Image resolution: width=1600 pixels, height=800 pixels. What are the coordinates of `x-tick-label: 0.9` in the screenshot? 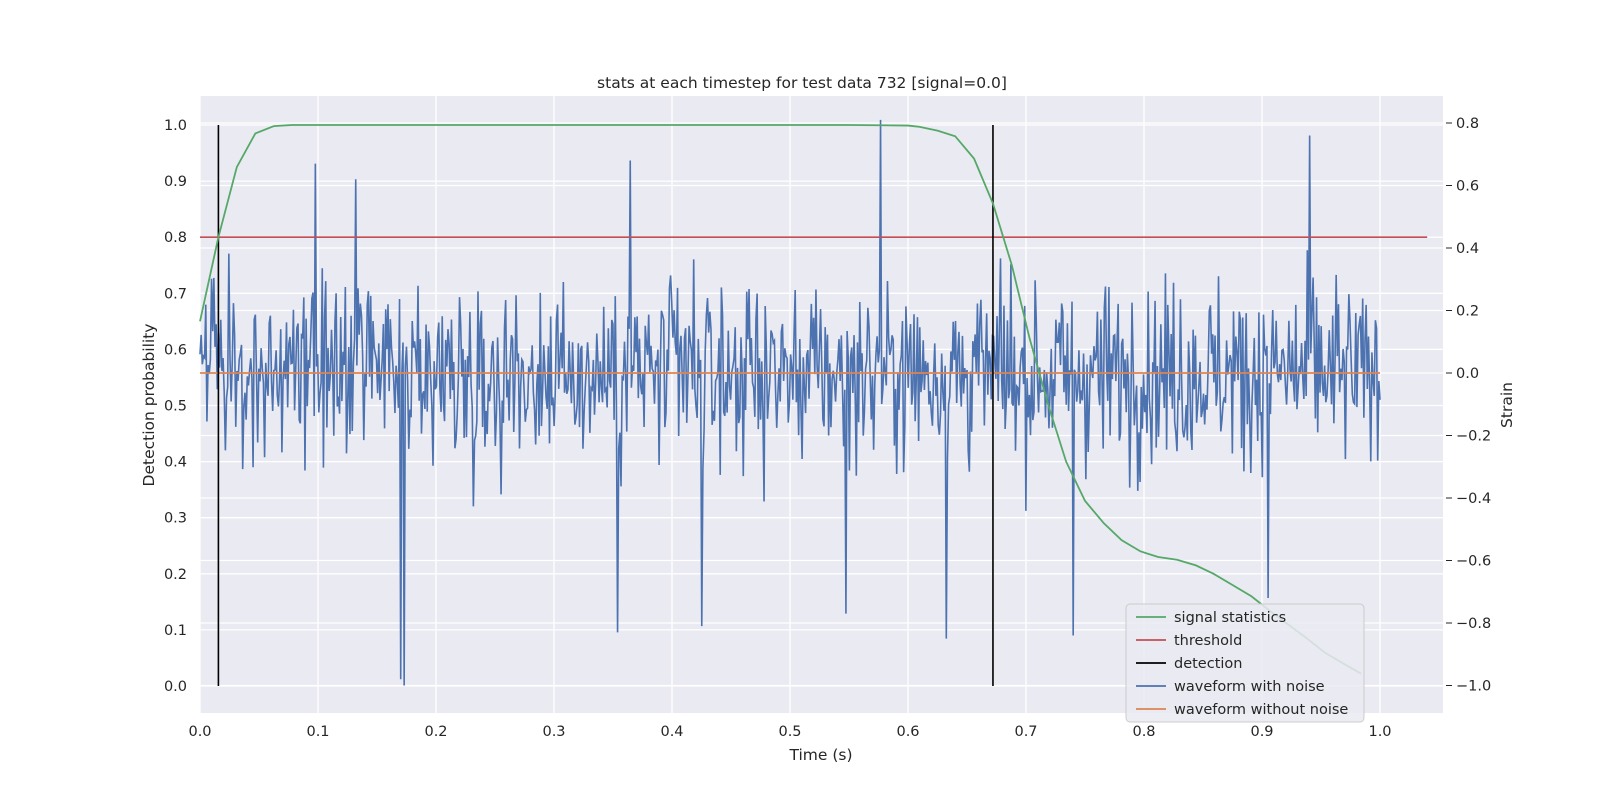 It's located at (1261, 732).